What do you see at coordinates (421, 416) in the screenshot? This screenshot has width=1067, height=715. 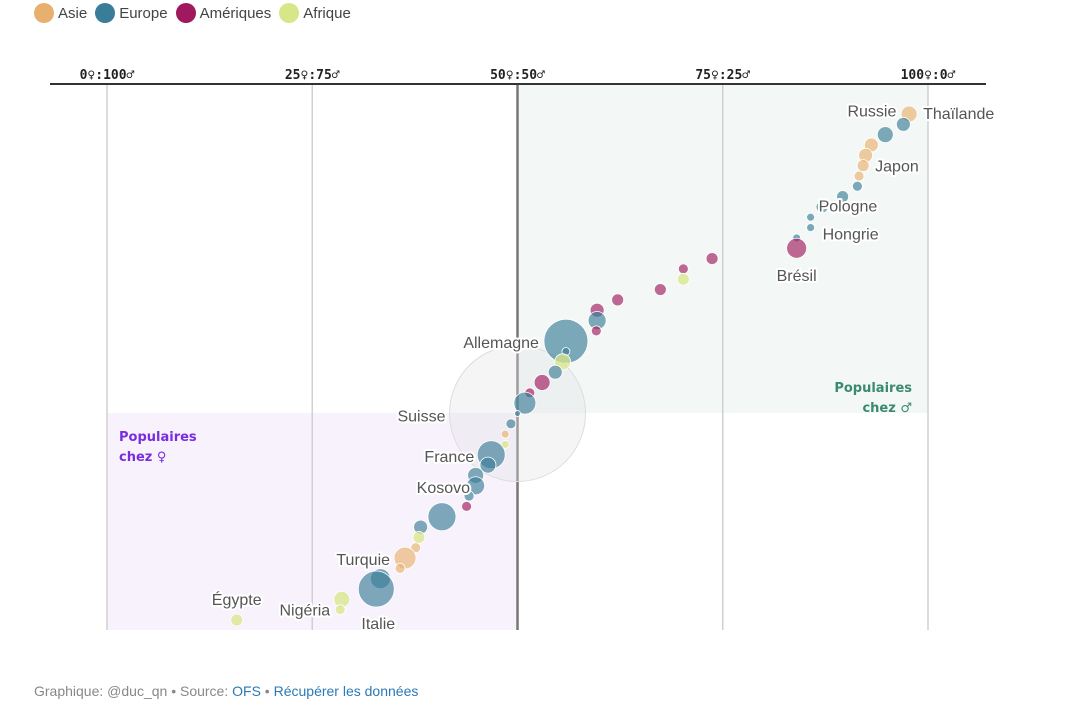 I see `point-label: Suisse` at bounding box center [421, 416].